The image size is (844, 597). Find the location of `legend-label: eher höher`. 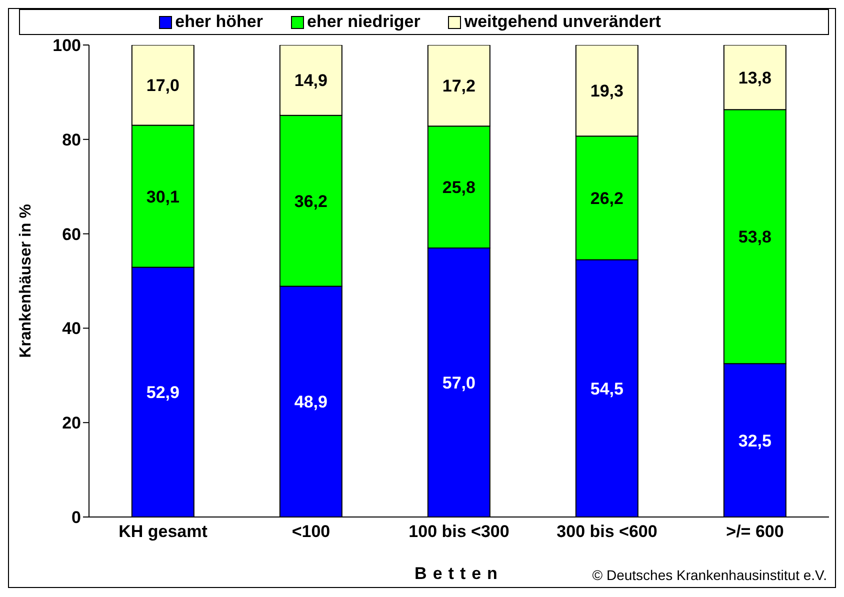

legend-label: eher höher is located at coordinates (218, 22).